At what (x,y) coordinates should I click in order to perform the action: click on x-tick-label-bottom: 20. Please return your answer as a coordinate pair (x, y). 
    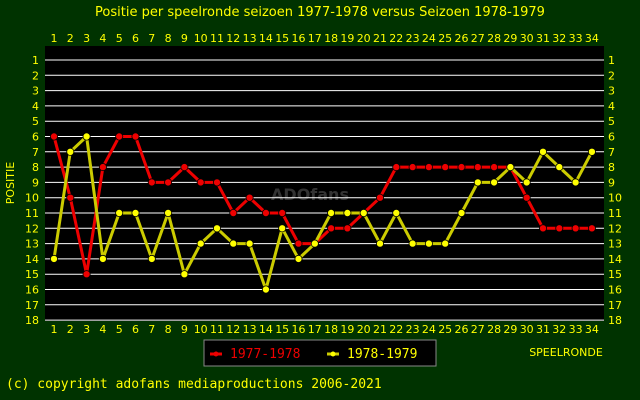
    Looking at the image, I should click on (364, 329).